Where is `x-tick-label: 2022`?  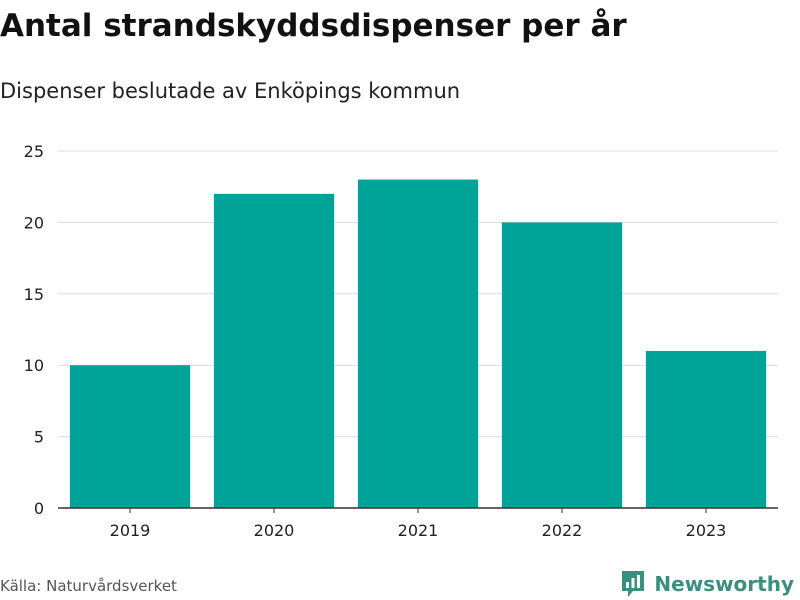 x-tick-label: 2022 is located at coordinates (562, 530).